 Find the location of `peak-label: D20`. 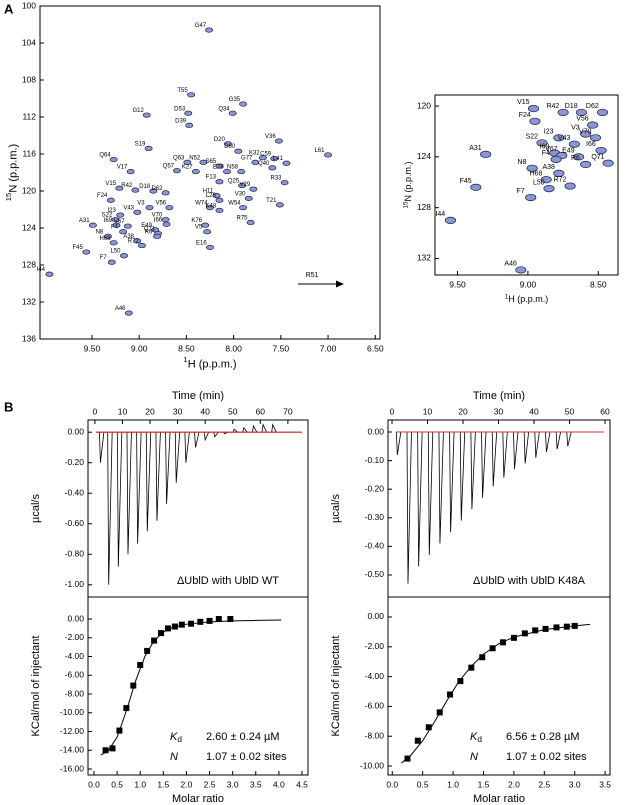

peak-label: D20 is located at coordinates (220, 140).